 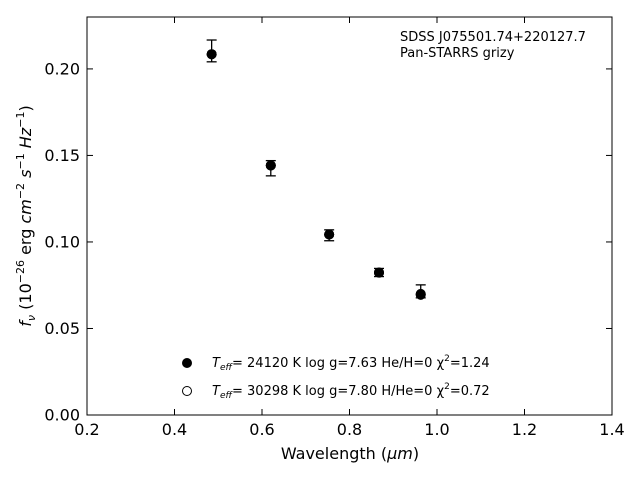 I want to click on legend-marker-open, so click(x=187, y=391).